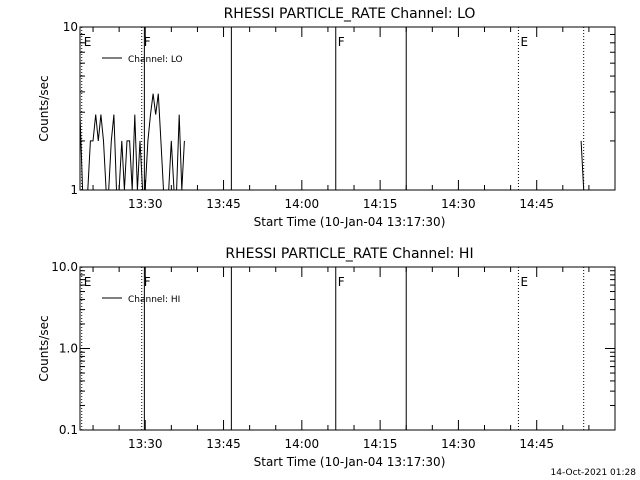  Describe the element at coordinates (154, 300) in the screenshot. I see `hi-legend-label: Channel: HI` at that location.